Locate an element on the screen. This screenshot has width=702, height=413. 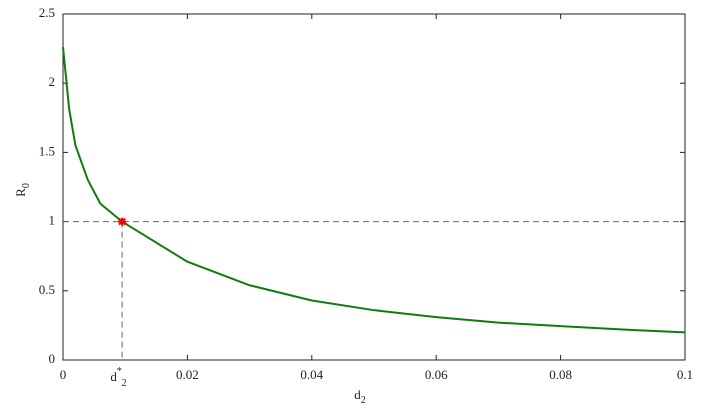
x-axis-label: d2 is located at coordinates (360, 396).